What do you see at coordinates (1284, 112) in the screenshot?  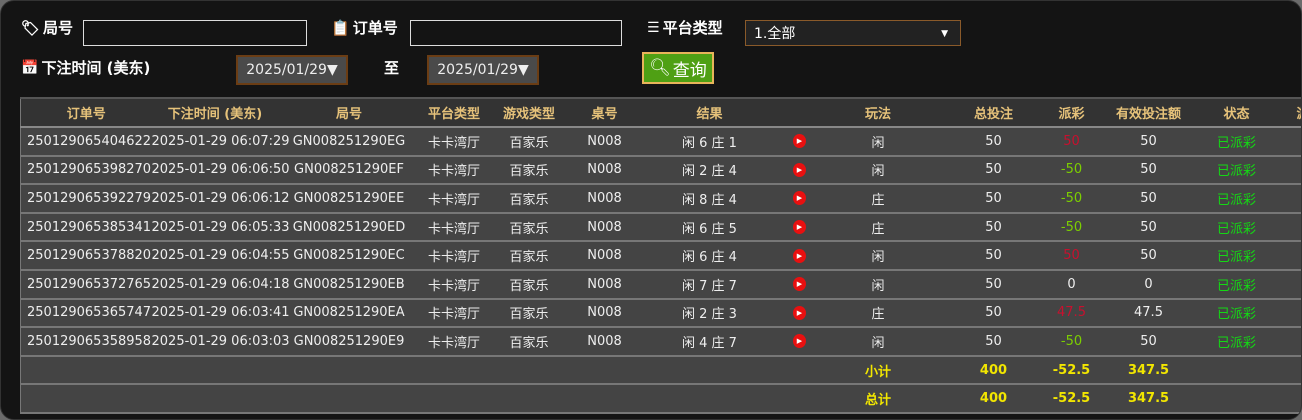 I see `column-header: 游戏` at bounding box center [1284, 112].